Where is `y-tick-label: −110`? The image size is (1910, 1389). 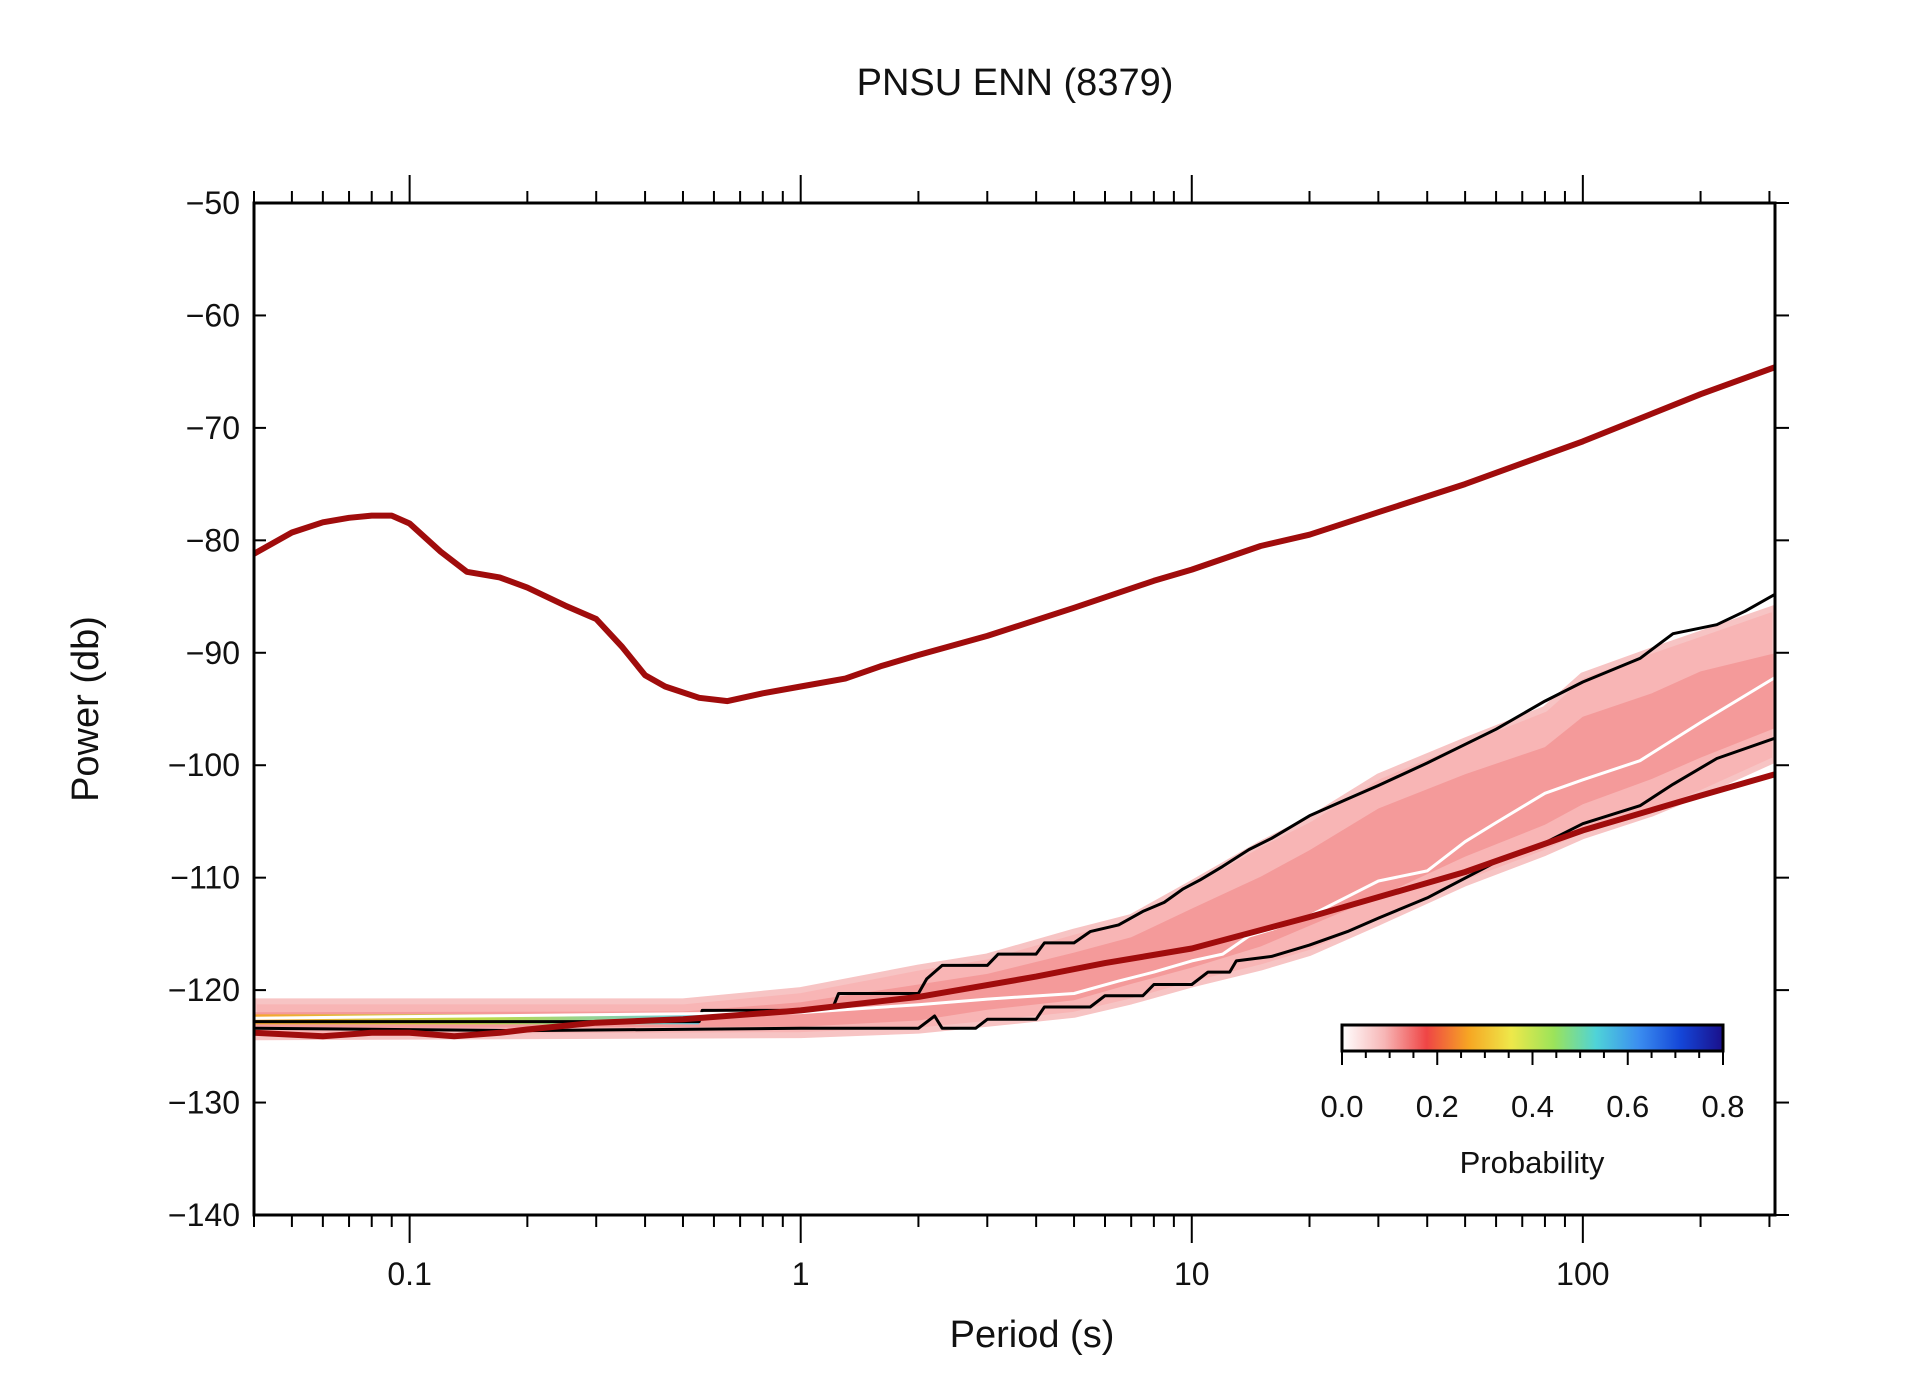 y-tick-label: −110 is located at coordinates (205, 878).